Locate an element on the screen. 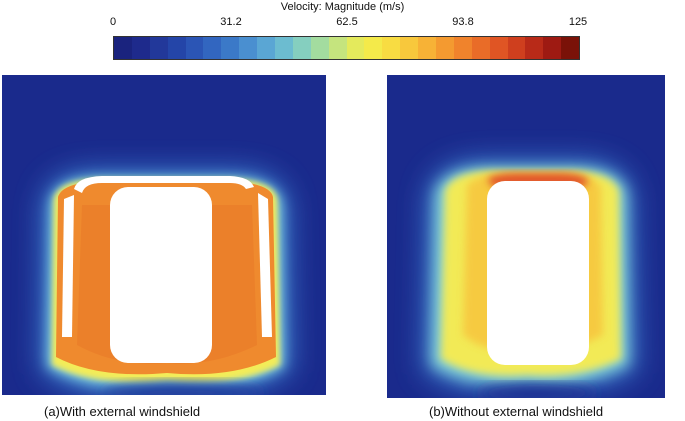  colorbar-tick-3: 93.8 is located at coordinates (463, 22).